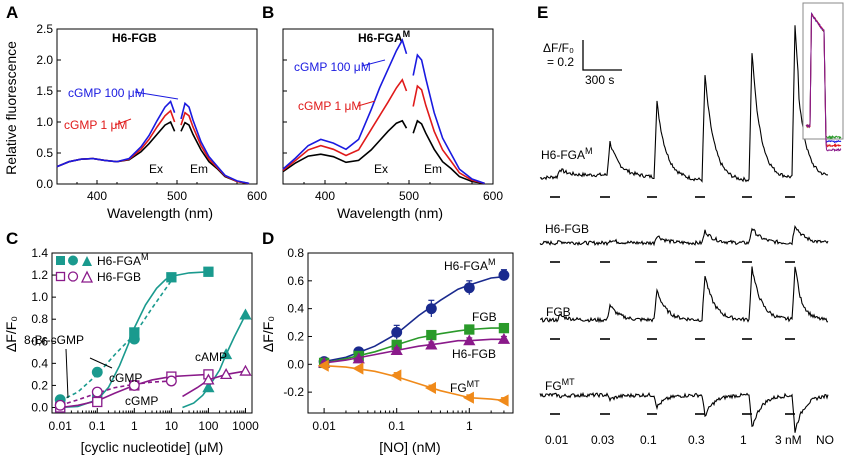 The height and width of the screenshot is (462, 850). What do you see at coordinates (123, 260) in the screenshot?
I see `legend-label-fgam: H6-FGAM` at bounding box center [123, 260].